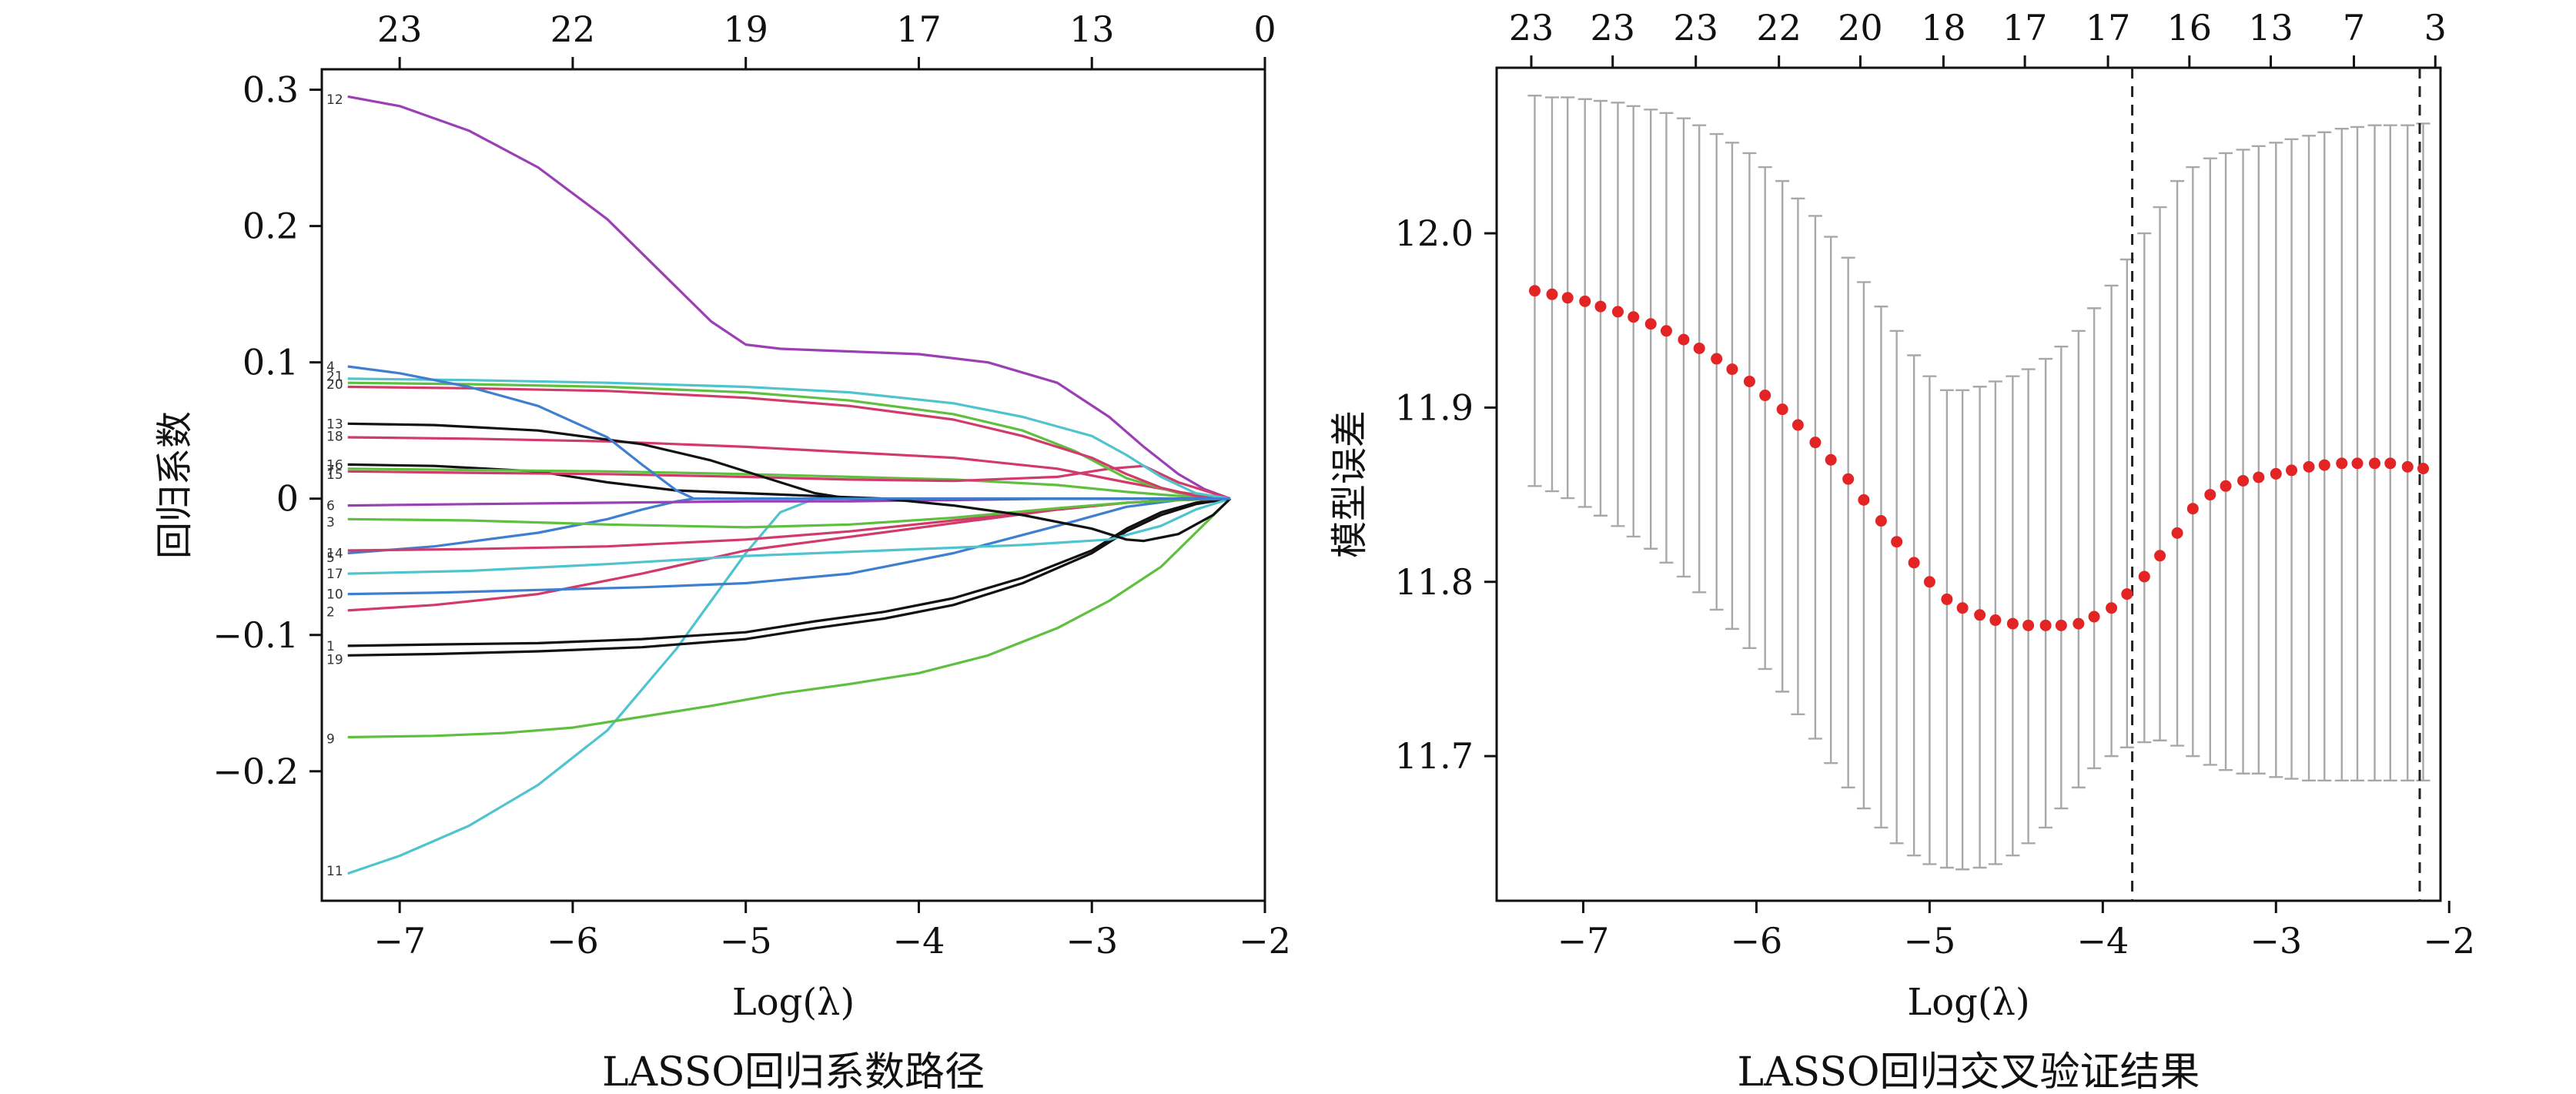 The height and width of the screenshot is (1094, 2576). I want to click on path-label: 4, so click(330, 367).